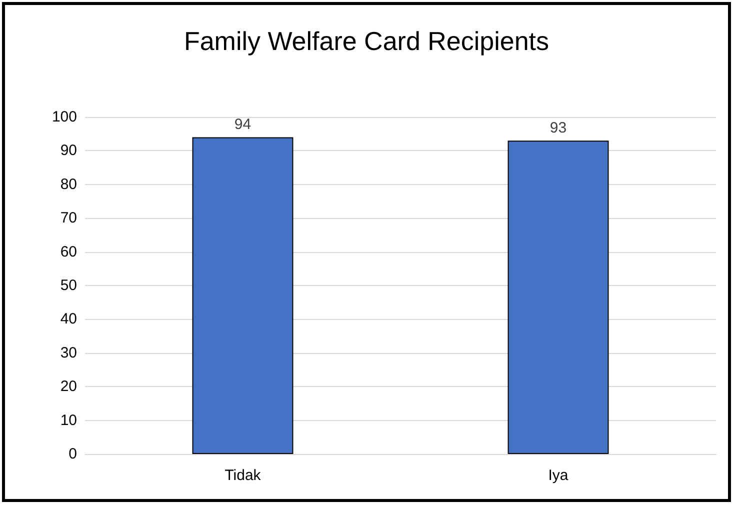 The image size is (739, 508). Describe the element at coordinates (68, 285) in the screenshot. I see `y-tick-label: 50` at that location.